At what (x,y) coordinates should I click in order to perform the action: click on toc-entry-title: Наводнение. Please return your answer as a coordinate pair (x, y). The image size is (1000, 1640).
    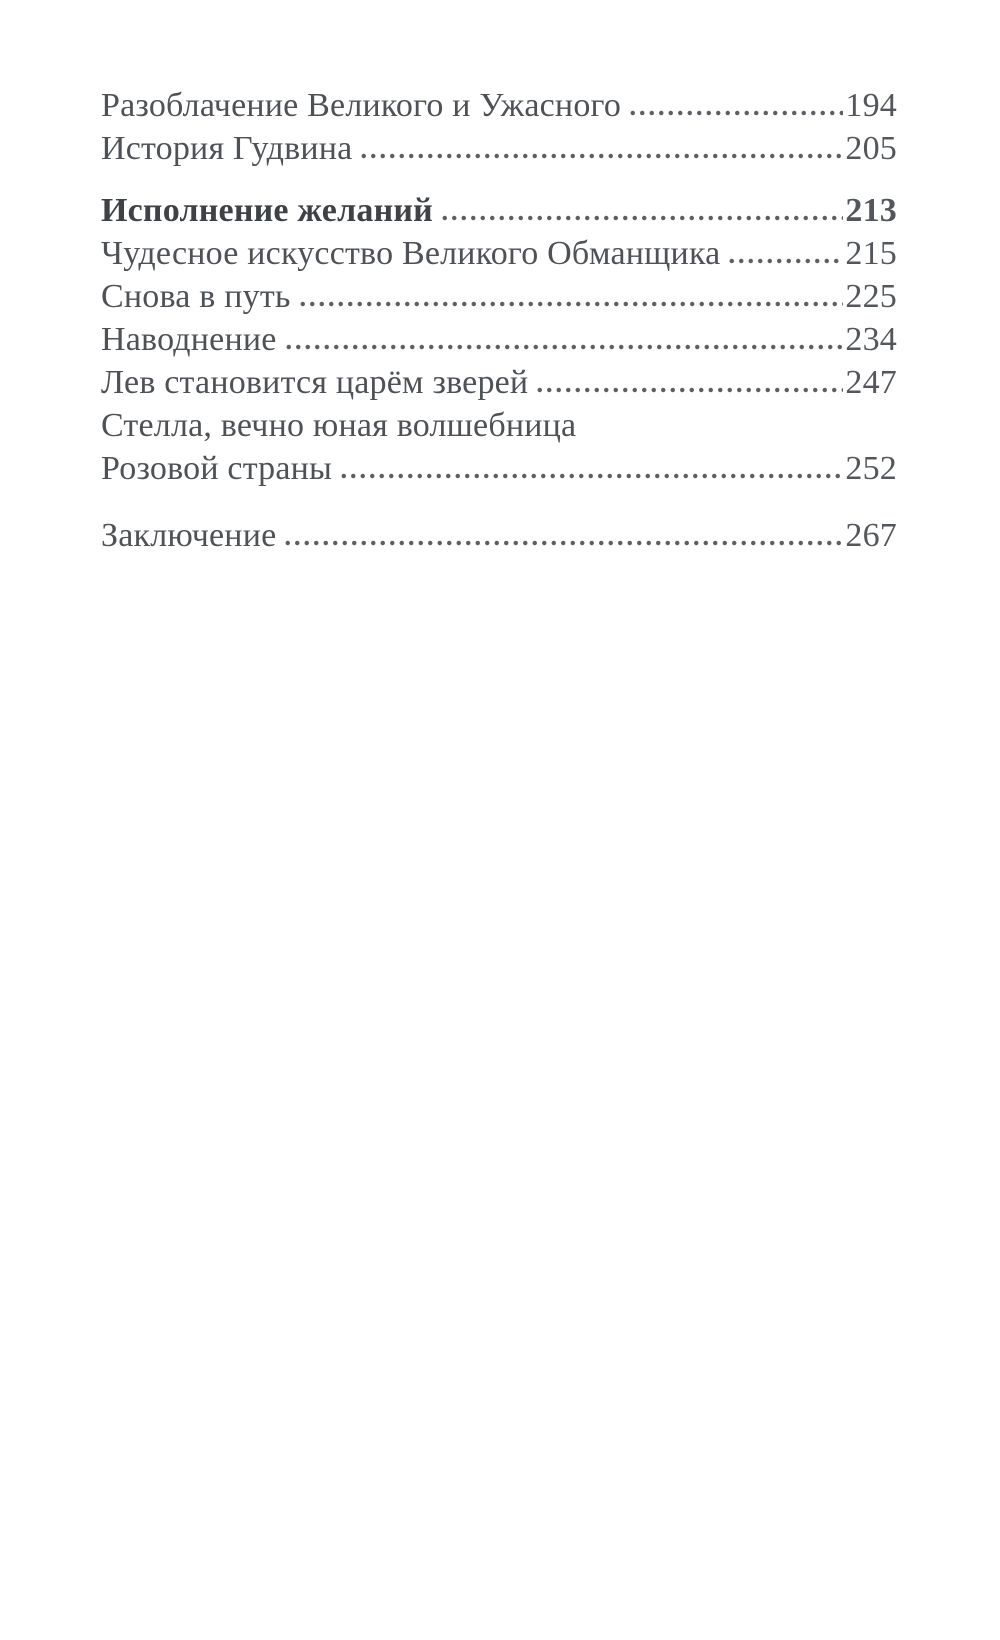
    Looking at the image, I should click on (189, 339).